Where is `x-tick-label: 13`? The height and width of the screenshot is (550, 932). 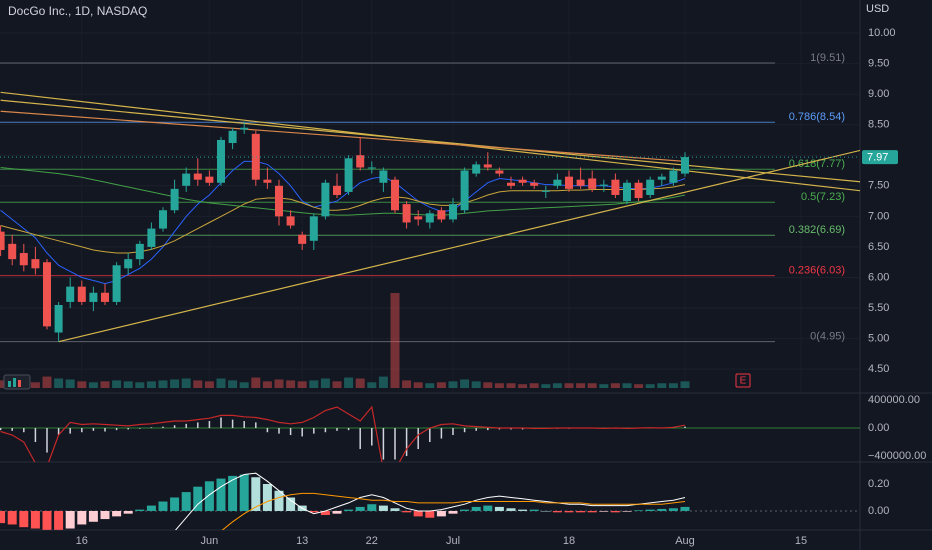
x-tick-label: 13 is located at coordinates (302, 541).